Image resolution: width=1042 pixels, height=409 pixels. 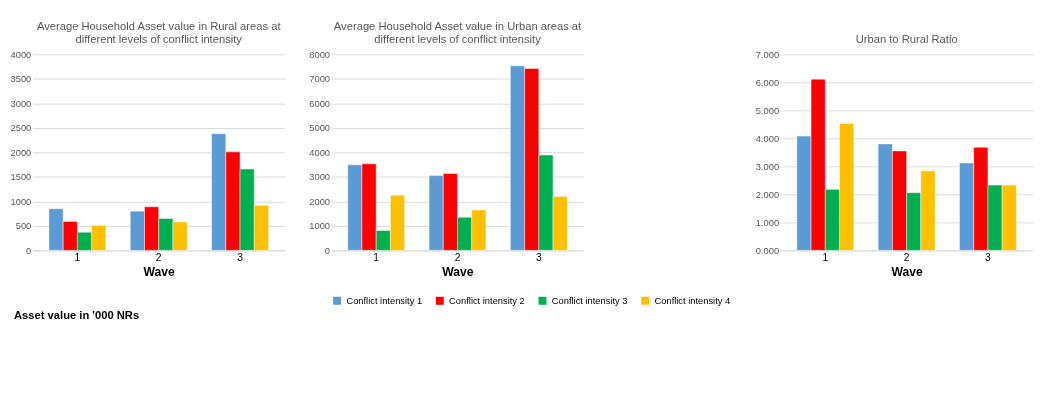 What do you see at coordinates (320, 103) in the screenshot?
I see `y-tick-label: 6000` at bounding box center [320, 103].